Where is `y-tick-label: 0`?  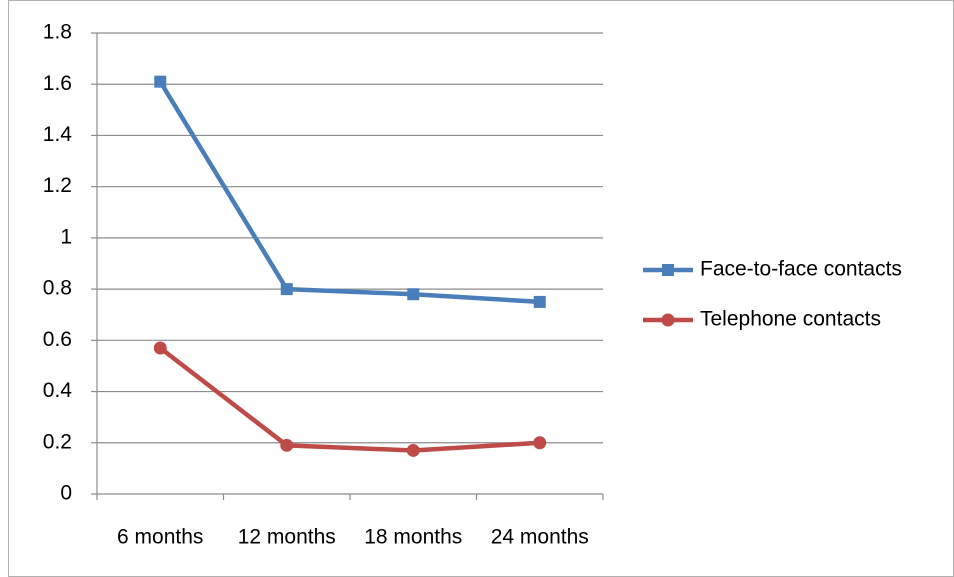 y-tick-label: 0 is located at coordinates (66, 493).